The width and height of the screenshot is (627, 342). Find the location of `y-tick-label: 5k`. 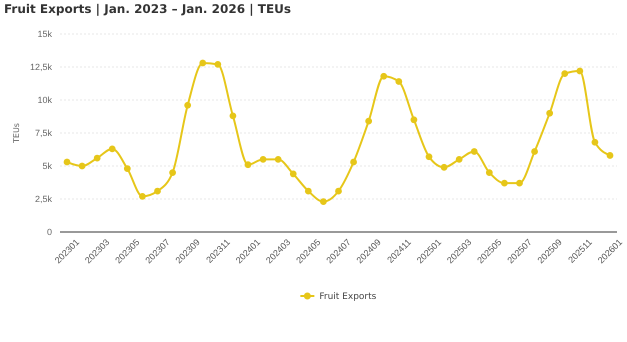

y-tick-label: 5k is located at coordinates (47, 165).